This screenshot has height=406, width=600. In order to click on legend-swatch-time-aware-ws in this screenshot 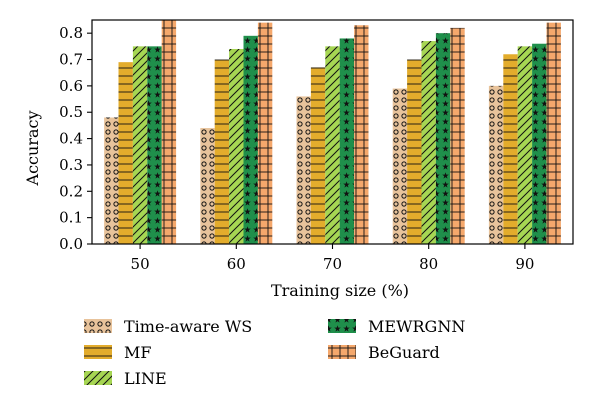, I will do `click(98, 326)`.